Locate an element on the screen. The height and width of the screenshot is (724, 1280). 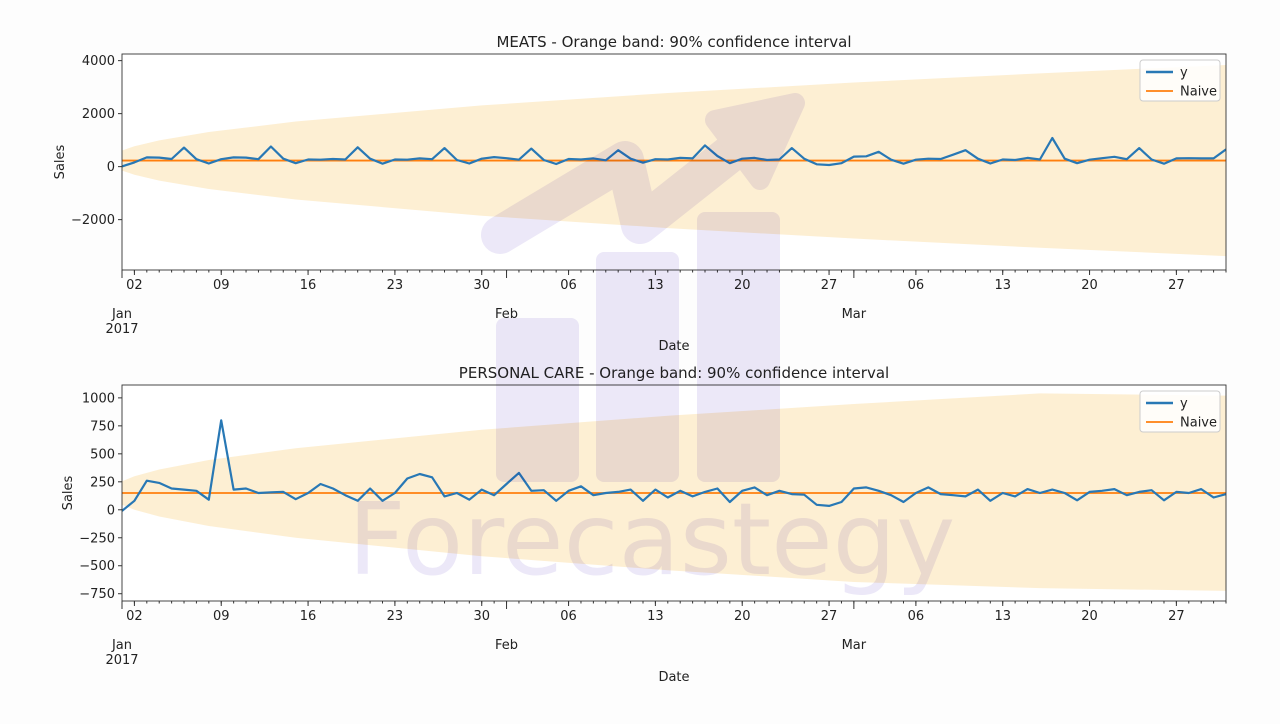
y-tick-label: 500 is located at coordinates (102, 454).